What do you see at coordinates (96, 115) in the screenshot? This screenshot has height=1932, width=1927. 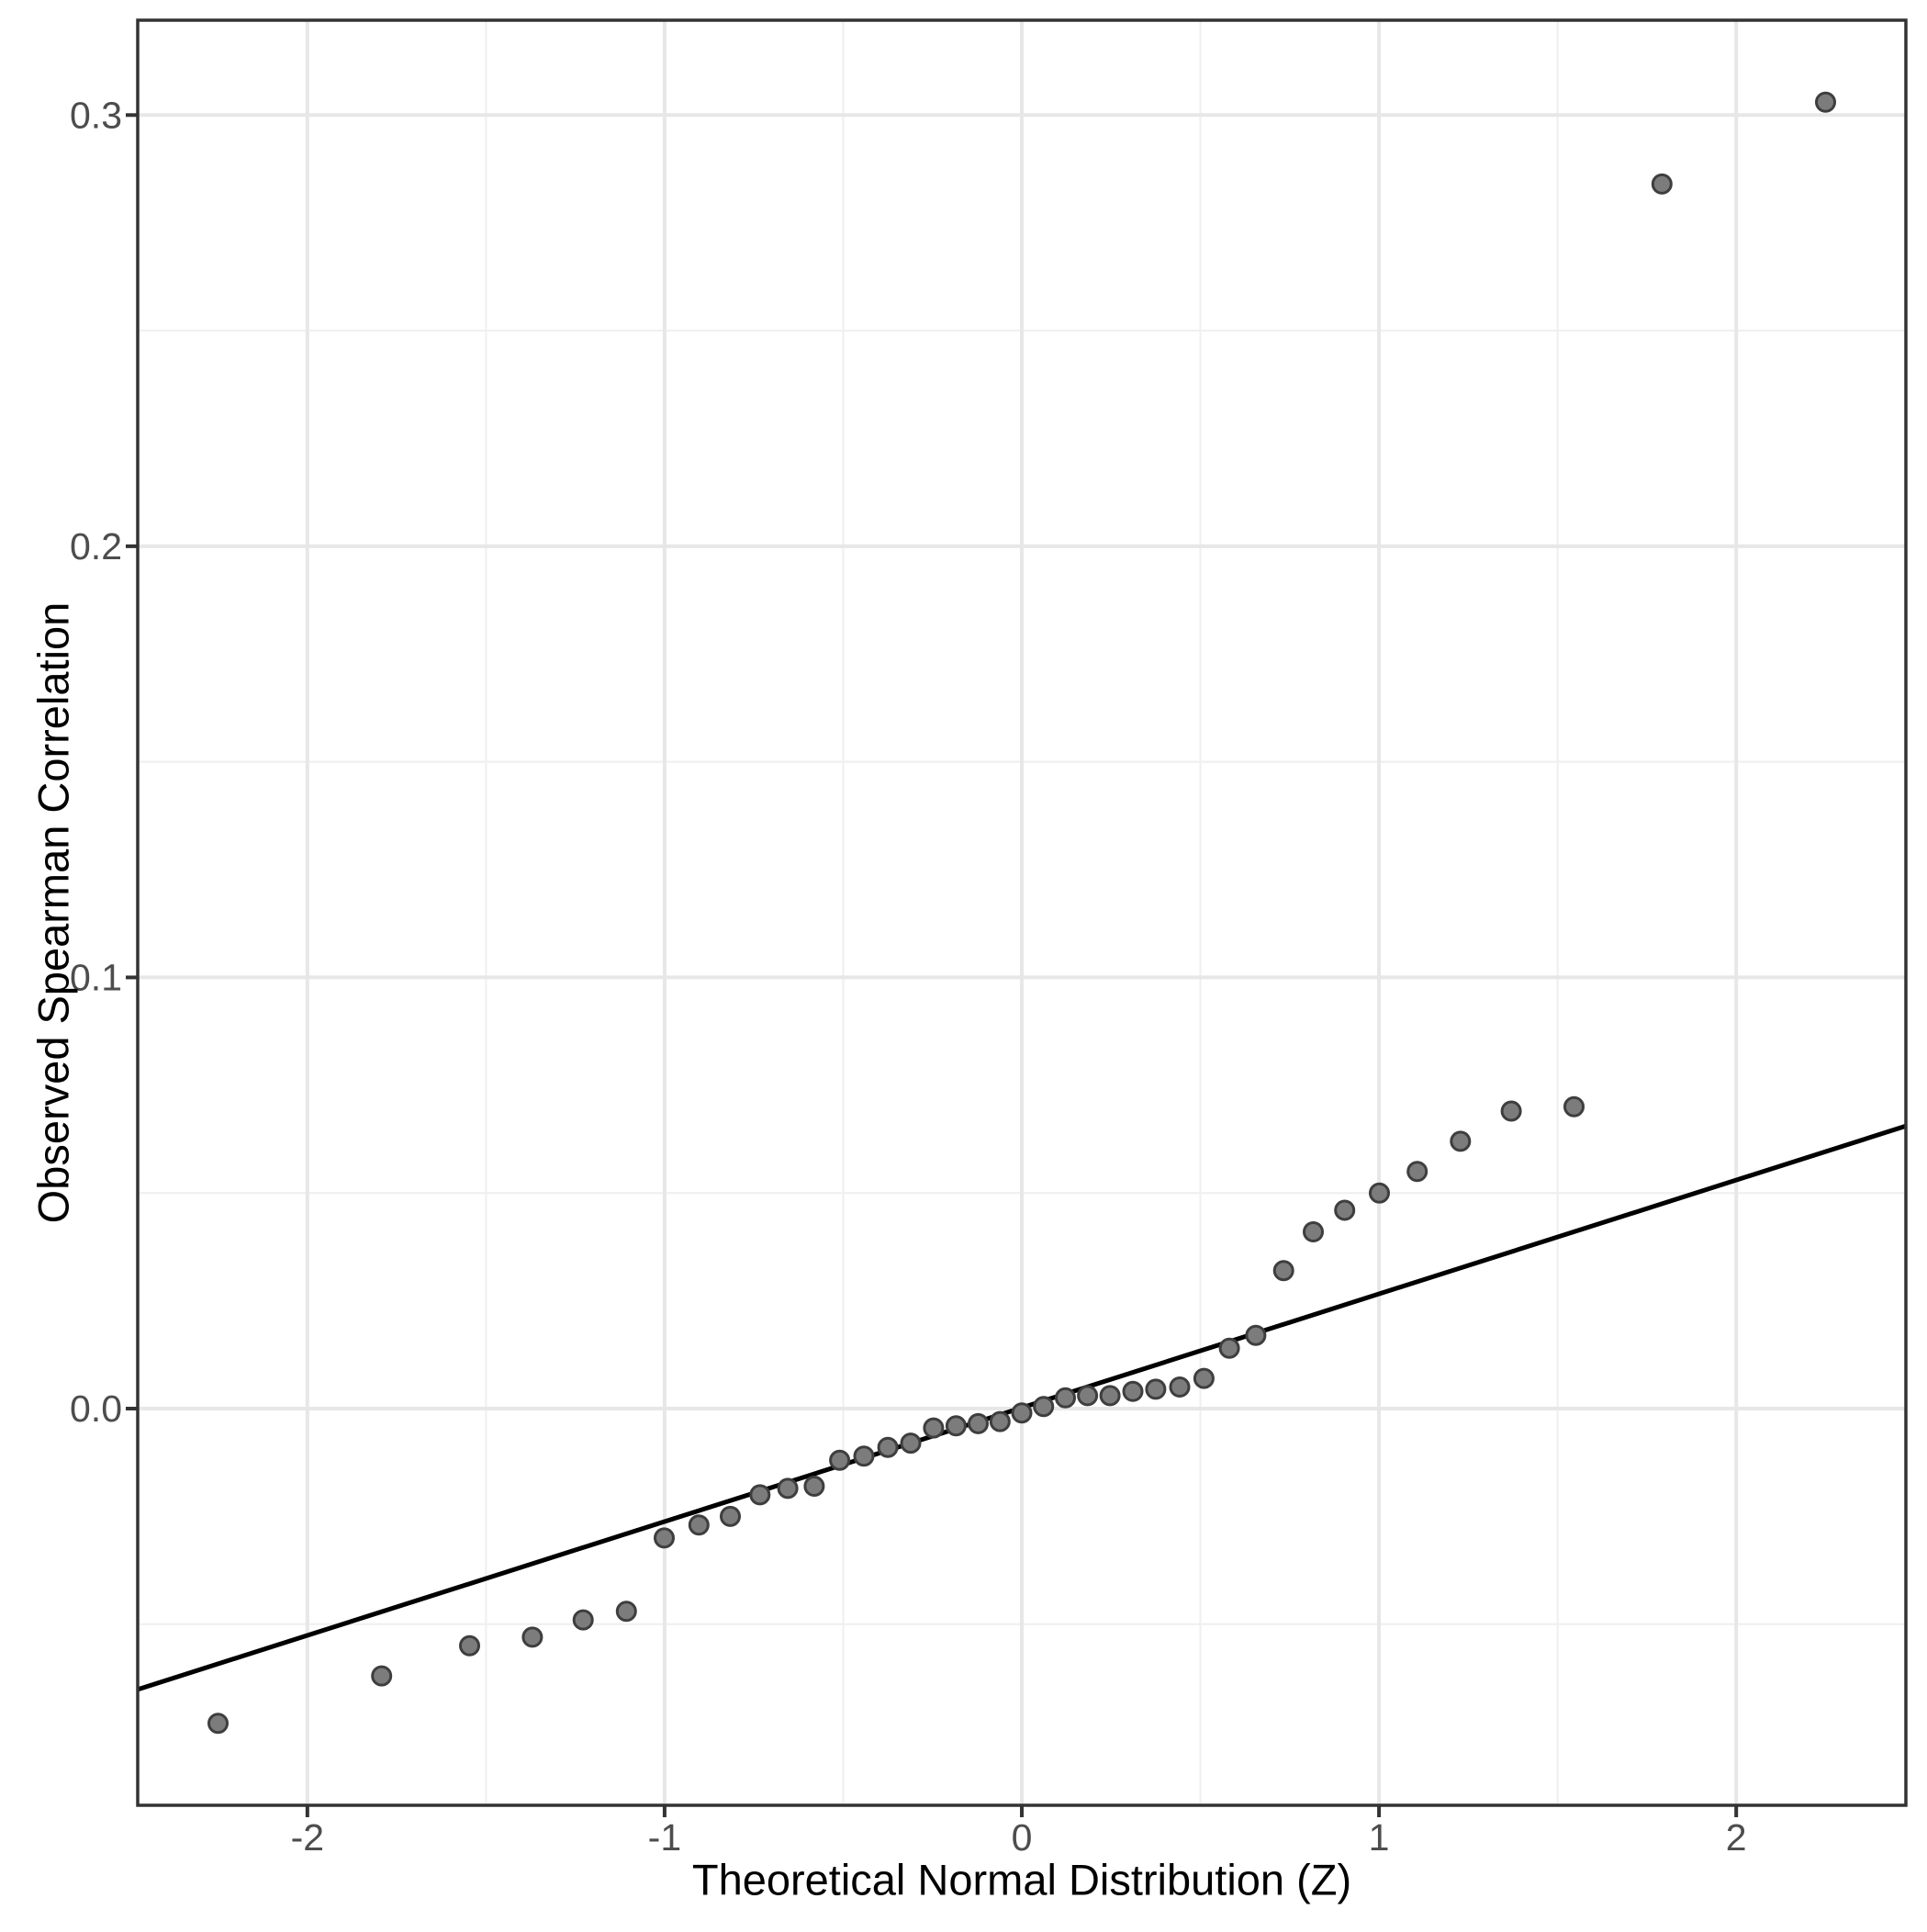 I see `y-tick-label: 0.3` at bounding box center [96, 115].